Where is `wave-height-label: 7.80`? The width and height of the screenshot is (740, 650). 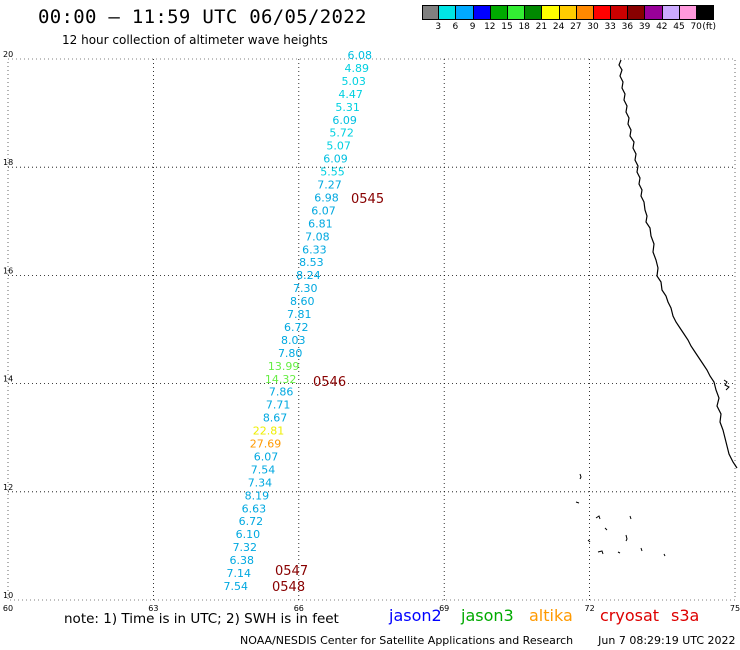
wave-height-label: 7.80 is located at coordinates (290, 353).